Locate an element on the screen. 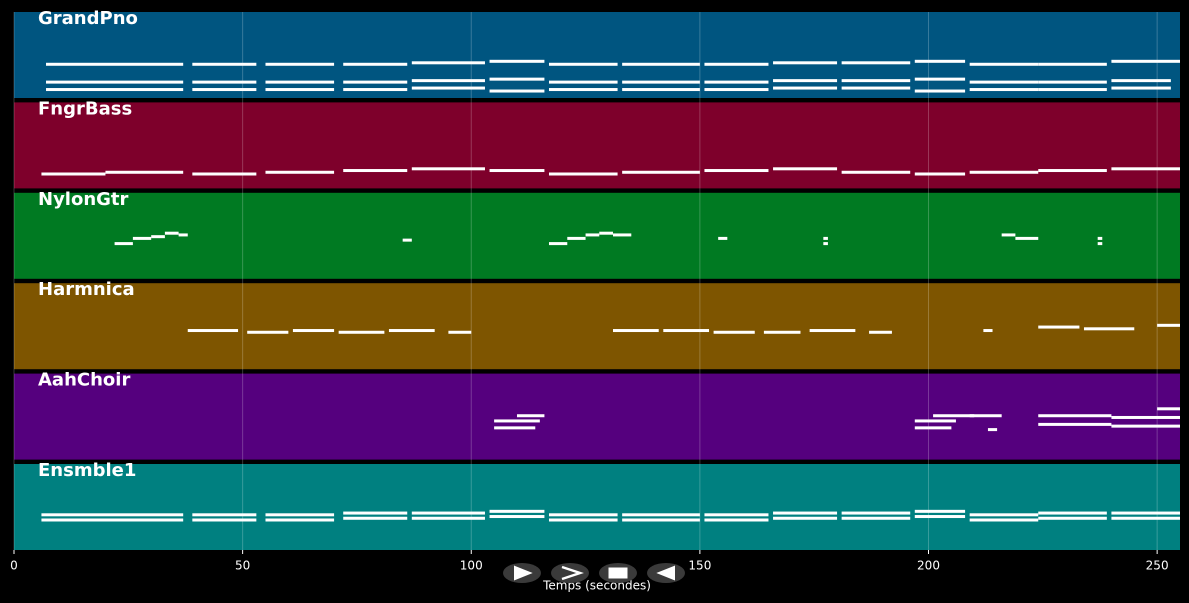 The height and width of the screenshot is (603, 1189). forward-button is located at coordinates (570, 573).